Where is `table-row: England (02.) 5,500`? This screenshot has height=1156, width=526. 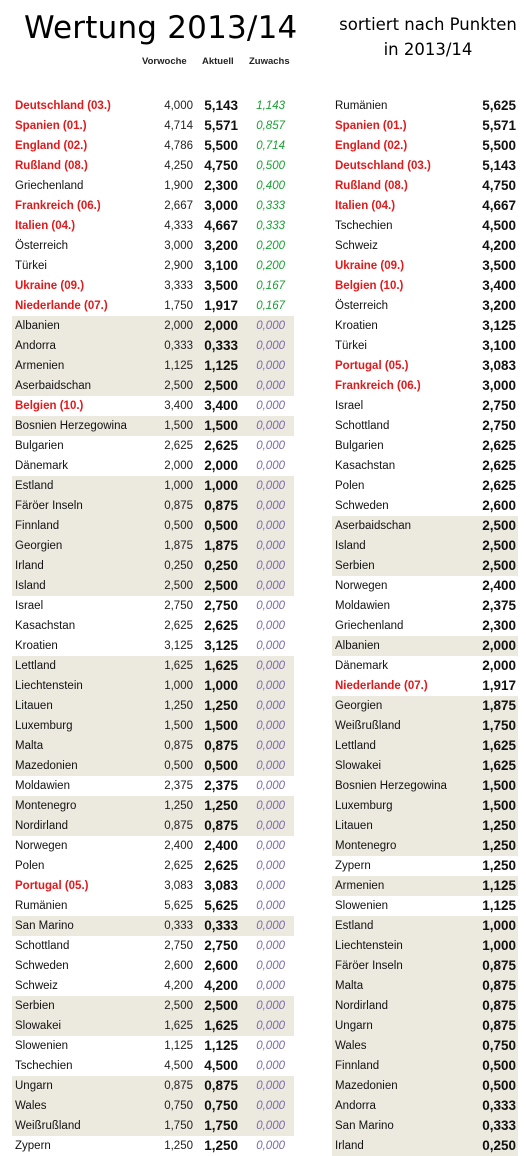 table-row: England (02.) 5,500 is located at coordinates (425, 146).